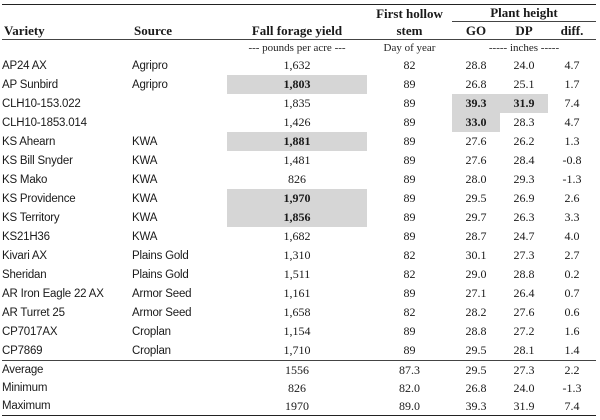 This screenshot has width=600, height=420. I want to click on yield-cell: 1,856, so click(297, 217).